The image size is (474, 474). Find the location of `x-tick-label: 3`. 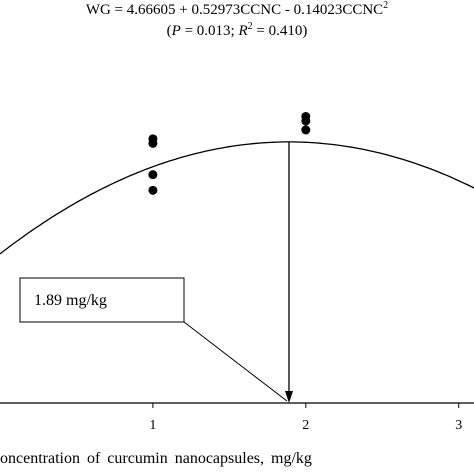

x-tick-label: 3 is located at coordinates (458, 425).